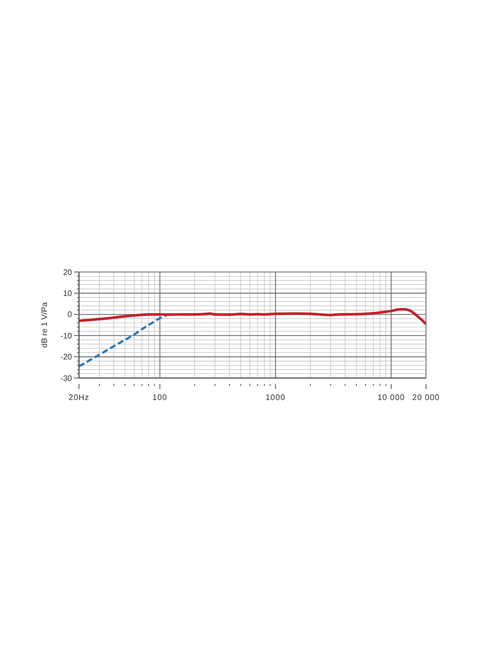  What do you see at coordinates (66, 378) in the screenshot?
I see `y-tick-label: -30` at bounding box center [66, 378].